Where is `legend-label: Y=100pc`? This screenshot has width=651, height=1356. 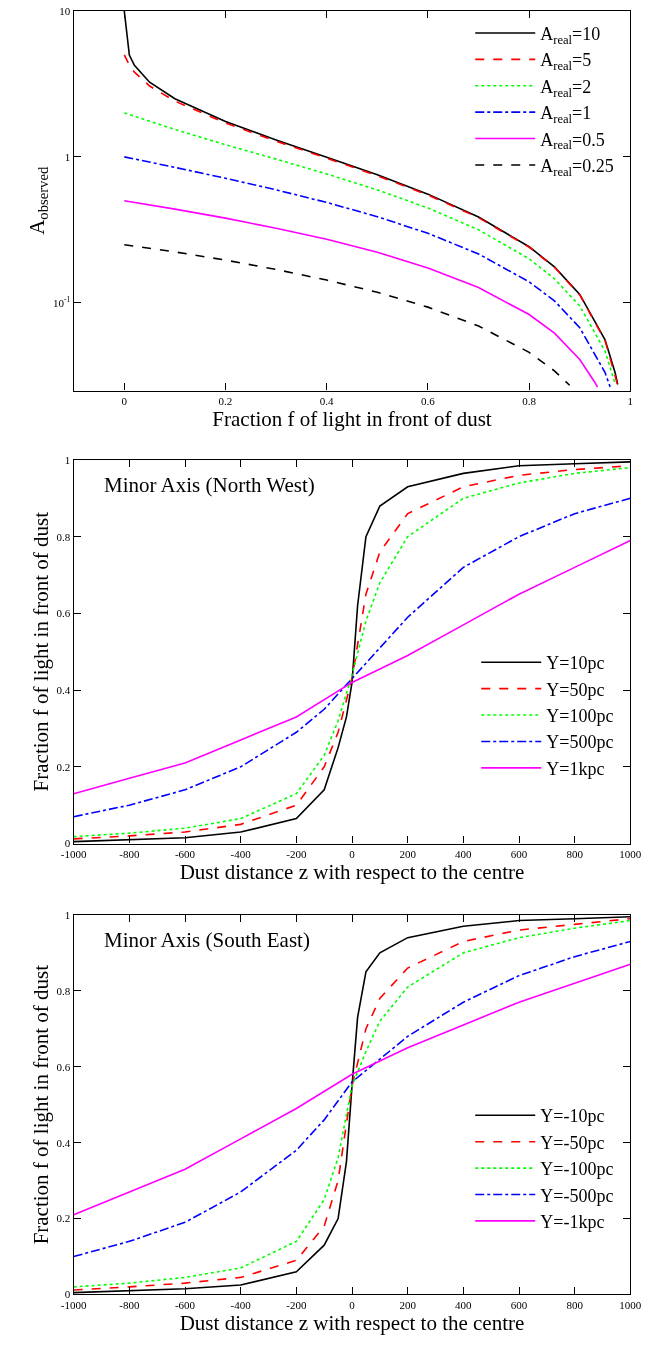
legend-label: Y=100pc is located at coordinates (580, 716).